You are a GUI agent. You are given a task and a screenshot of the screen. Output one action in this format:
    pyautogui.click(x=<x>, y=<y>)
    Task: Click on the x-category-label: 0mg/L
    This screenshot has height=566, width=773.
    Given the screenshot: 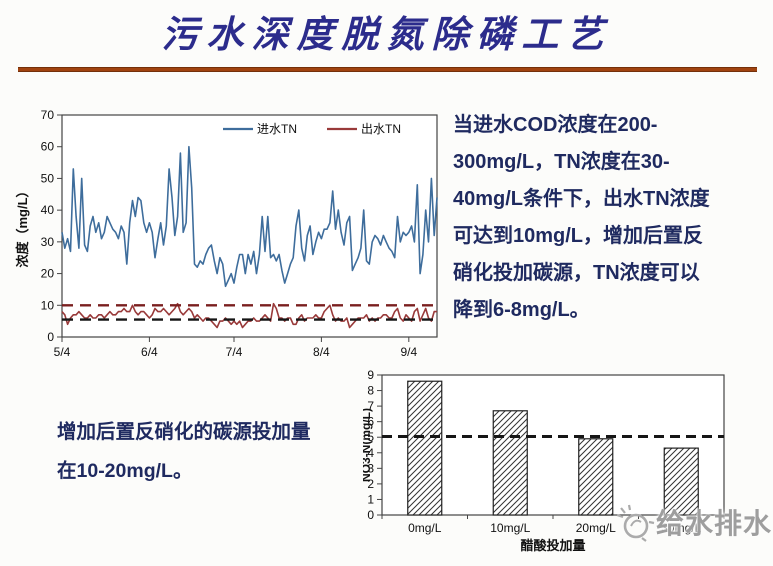 What is the action you would take?
    pyautogui.click(x=425, y=528)
    